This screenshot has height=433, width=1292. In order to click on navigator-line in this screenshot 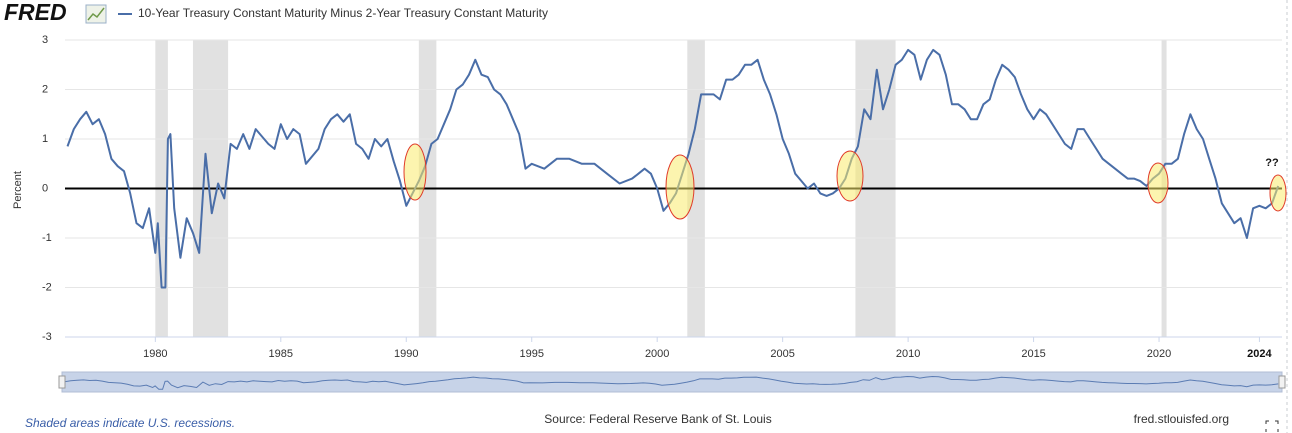, I will do `click(671, 382)`.